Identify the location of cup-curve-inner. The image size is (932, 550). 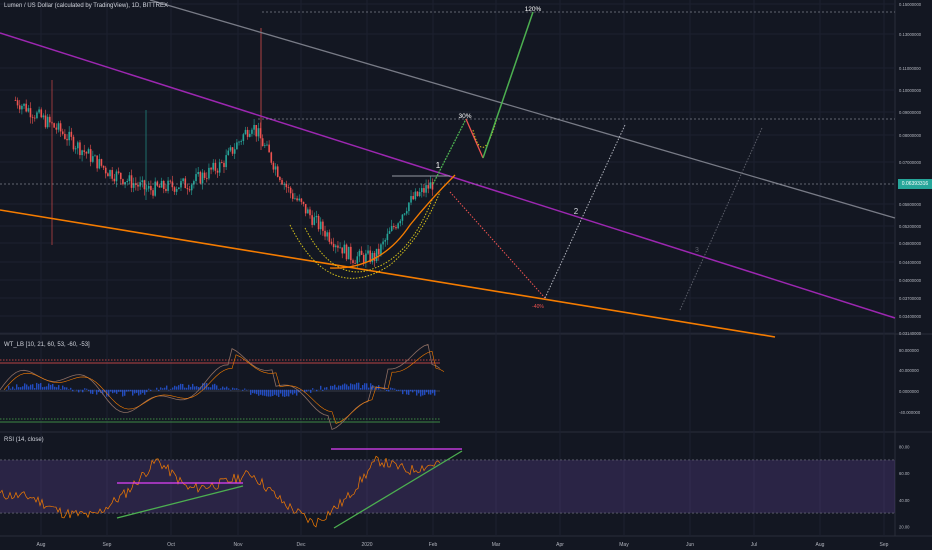
(368, 236).